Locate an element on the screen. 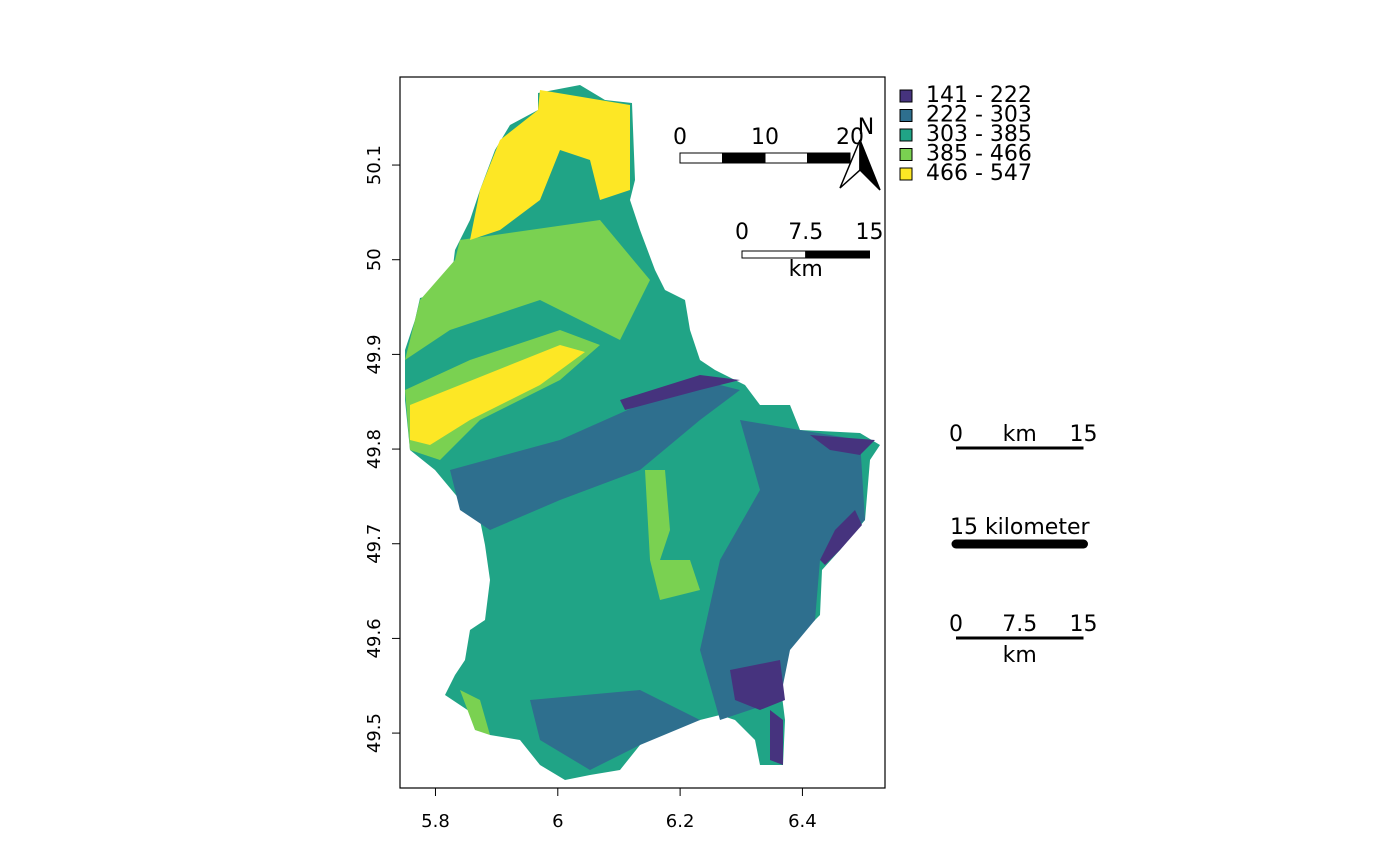 The height and width of the screenshot is (866, 1400). north-label: N is located at coordinates (866, 127).